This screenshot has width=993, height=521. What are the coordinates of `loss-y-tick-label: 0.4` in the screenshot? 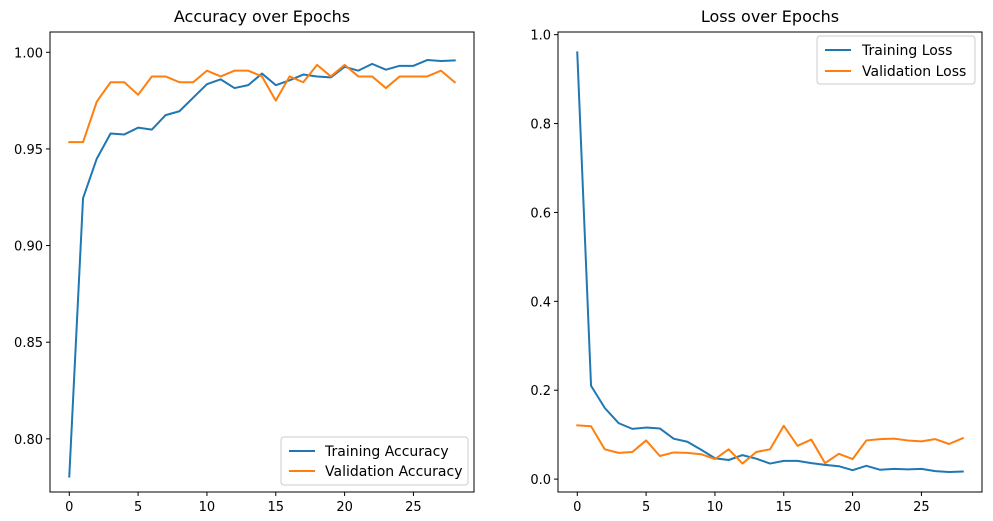 It's located at (540, 302).